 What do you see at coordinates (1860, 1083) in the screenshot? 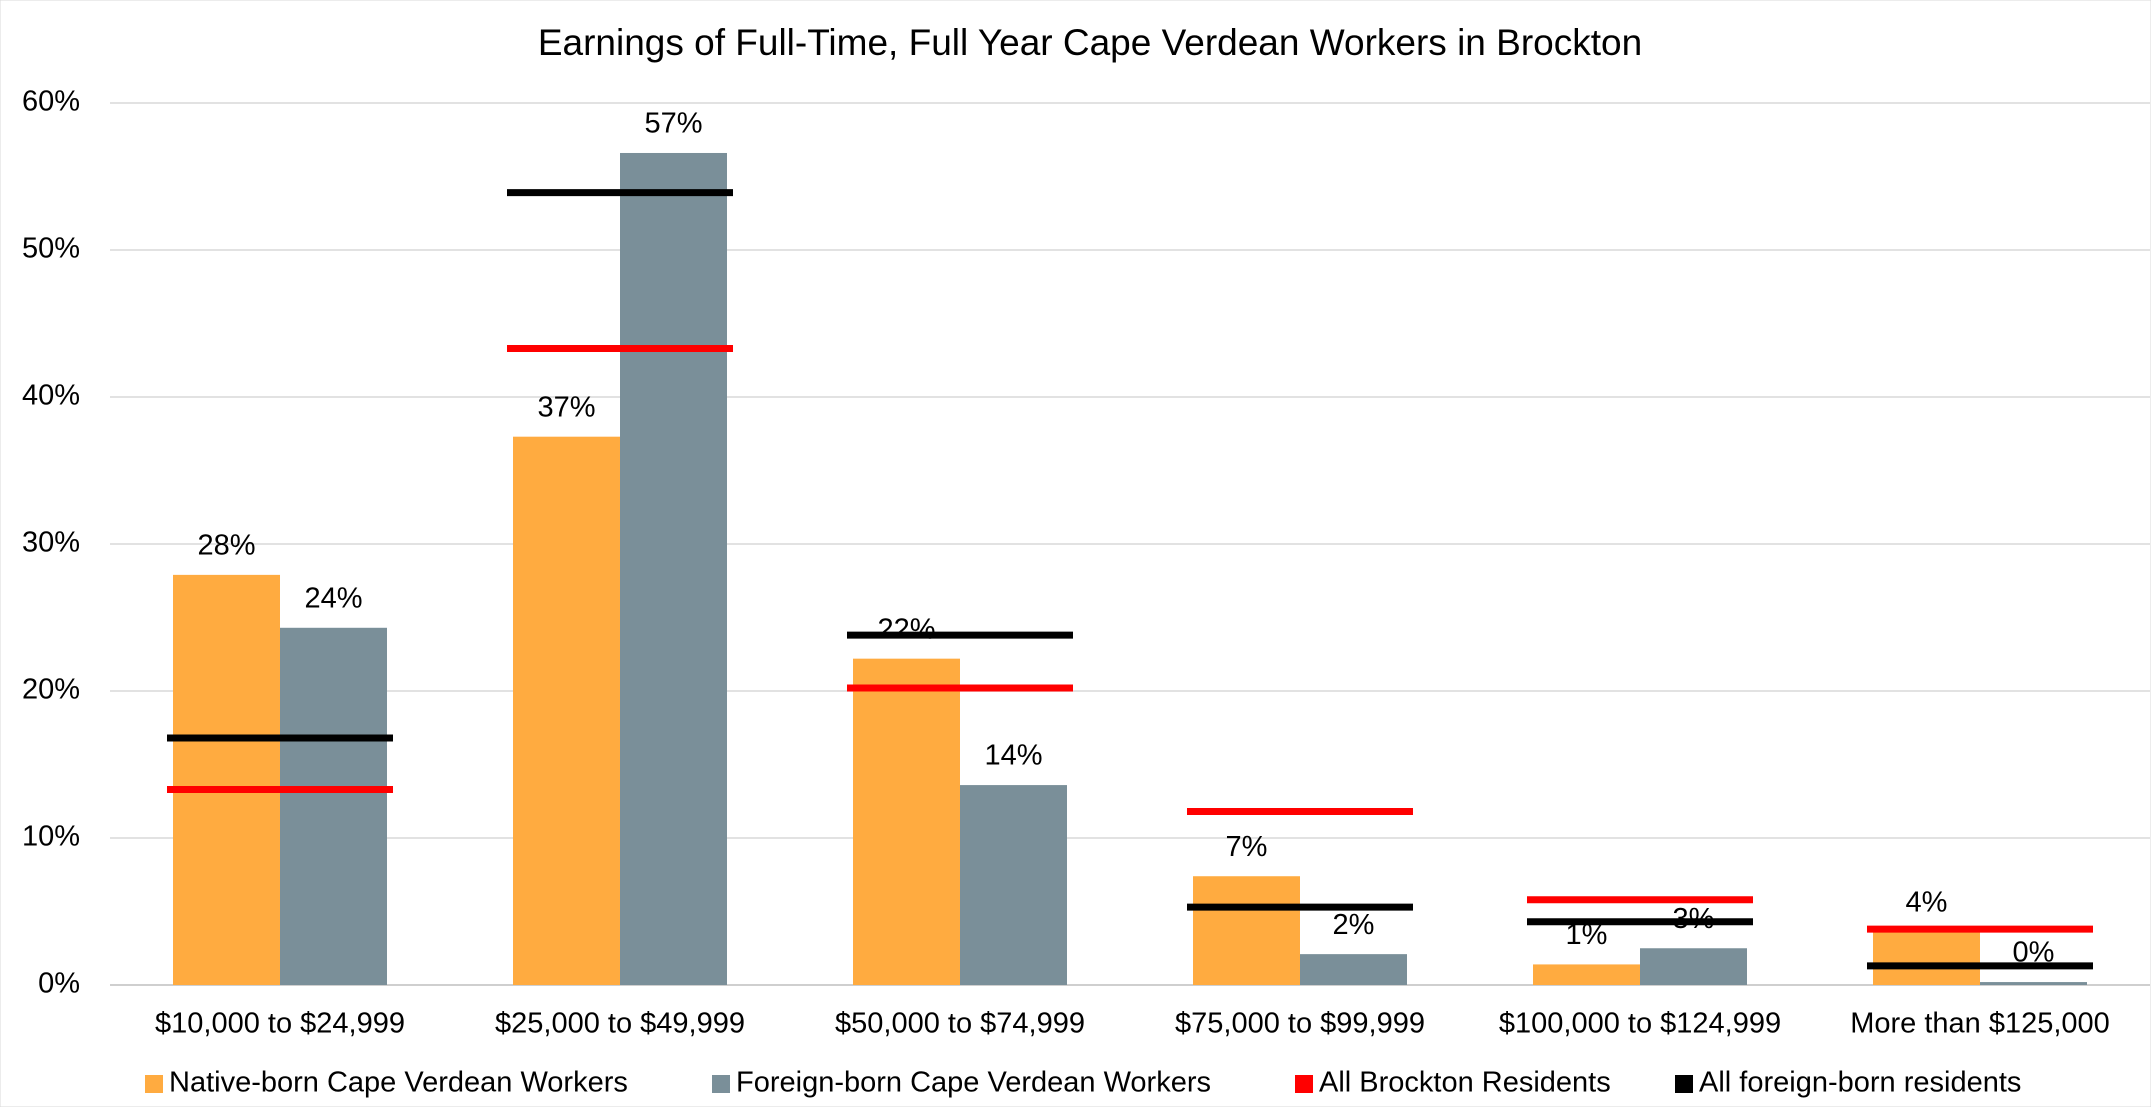
I see `legend-label: All foreign-born residents` at bounding box center [1860, 1083].